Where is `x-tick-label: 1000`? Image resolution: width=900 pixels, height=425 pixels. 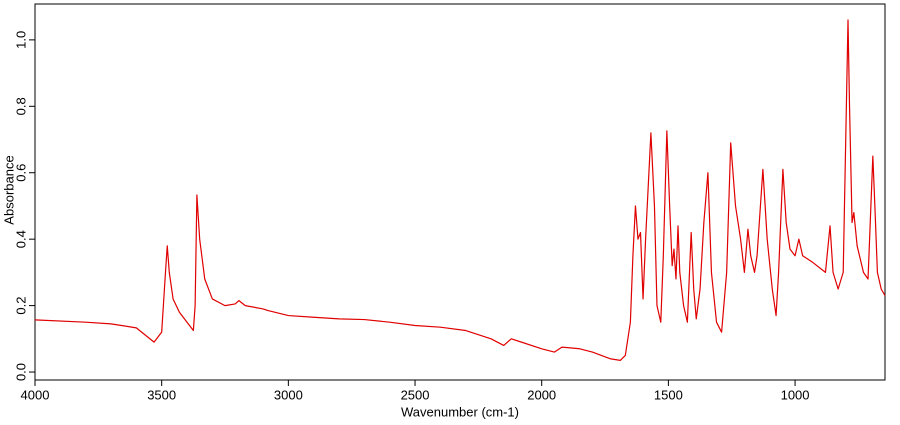
x-tick-label: 1000 is located at coordinates (795, 394).